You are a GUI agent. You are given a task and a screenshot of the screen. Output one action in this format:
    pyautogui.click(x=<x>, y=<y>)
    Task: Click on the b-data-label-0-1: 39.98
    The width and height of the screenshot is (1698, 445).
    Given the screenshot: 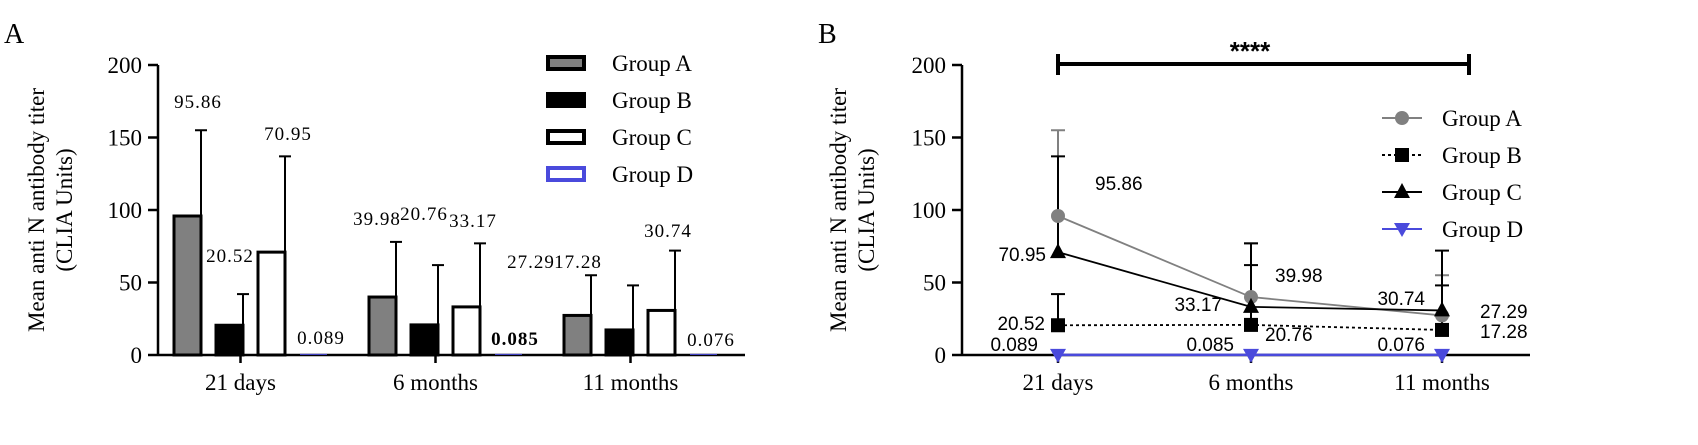 What is the action you would take?
    pyautogui.click(x=1299, y=276)
    